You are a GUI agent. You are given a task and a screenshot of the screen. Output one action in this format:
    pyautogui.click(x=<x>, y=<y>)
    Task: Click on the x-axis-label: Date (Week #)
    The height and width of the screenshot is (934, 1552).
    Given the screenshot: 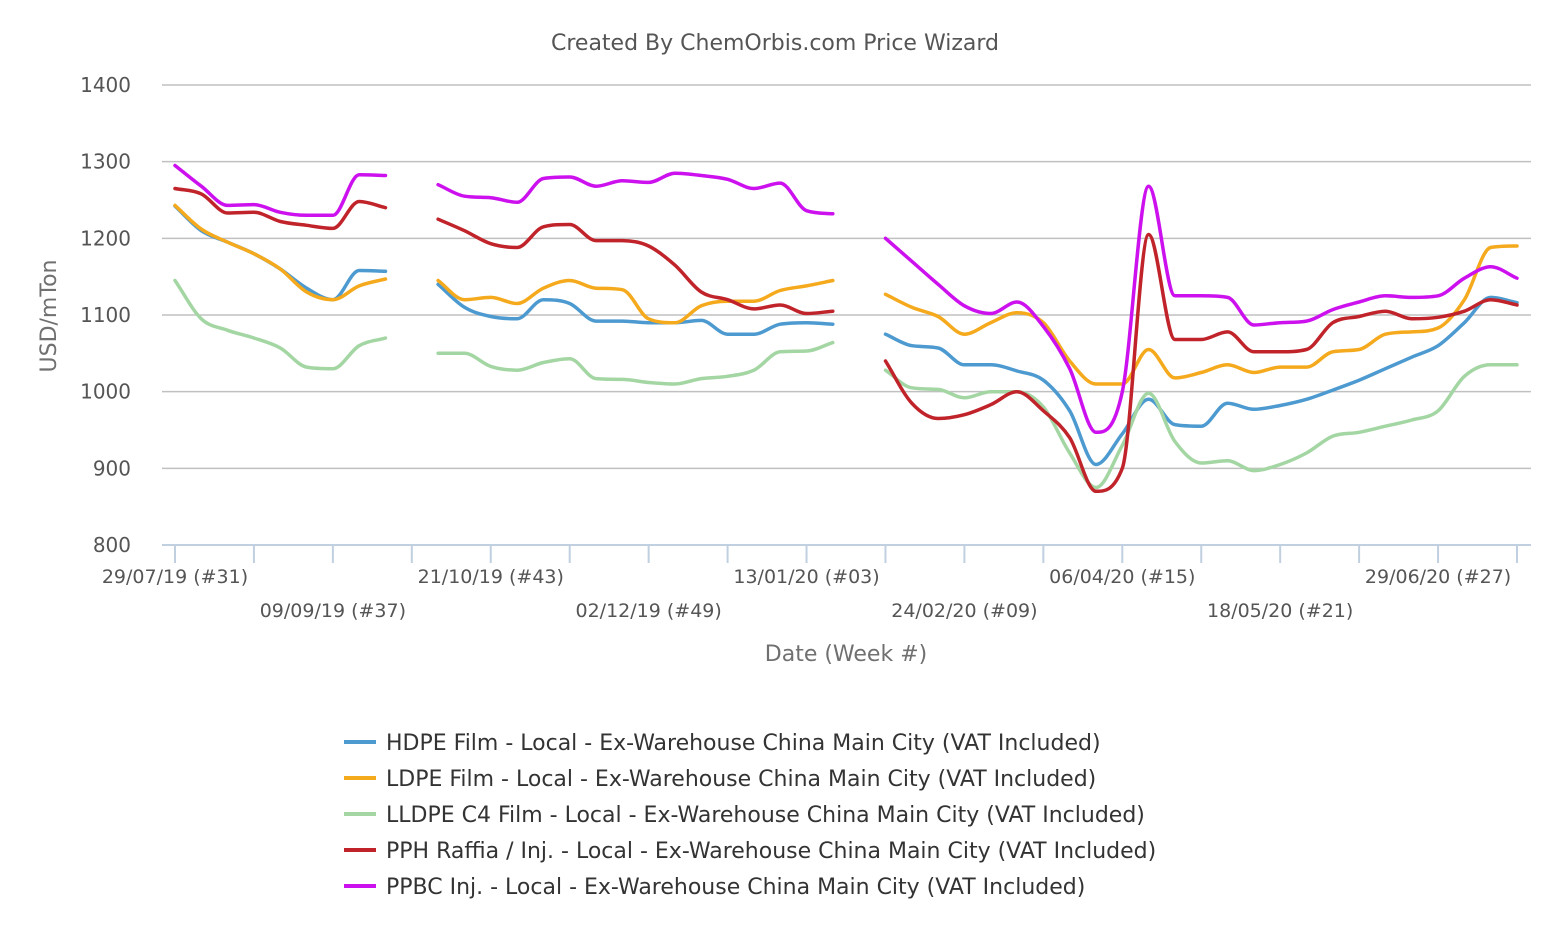 What is the action you would take?
    pyautogui.click(x=846, y=654)
    